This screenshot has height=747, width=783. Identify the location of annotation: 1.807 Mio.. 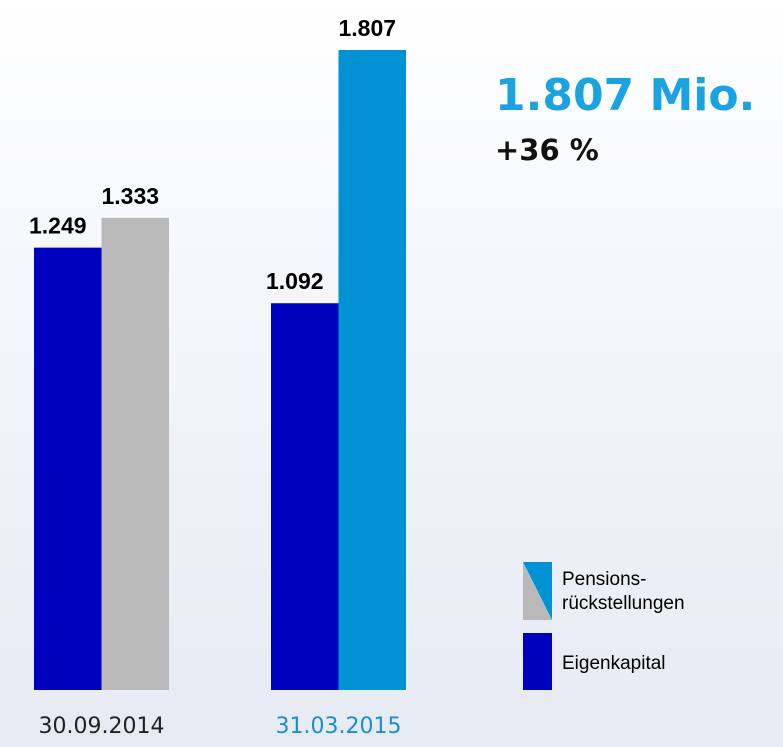
(625, 95).